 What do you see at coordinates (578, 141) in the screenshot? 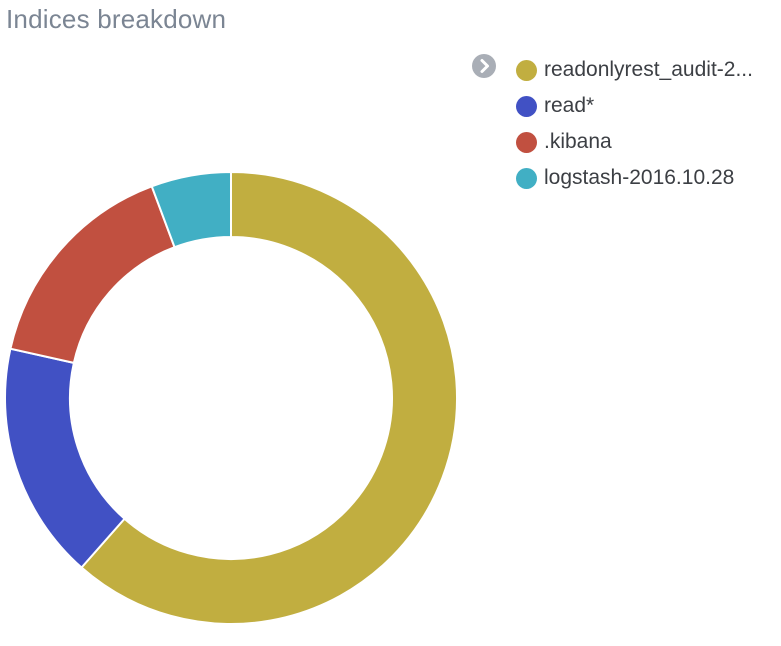
I see `legend-label: .kibana` at bounding box center [578, 141].